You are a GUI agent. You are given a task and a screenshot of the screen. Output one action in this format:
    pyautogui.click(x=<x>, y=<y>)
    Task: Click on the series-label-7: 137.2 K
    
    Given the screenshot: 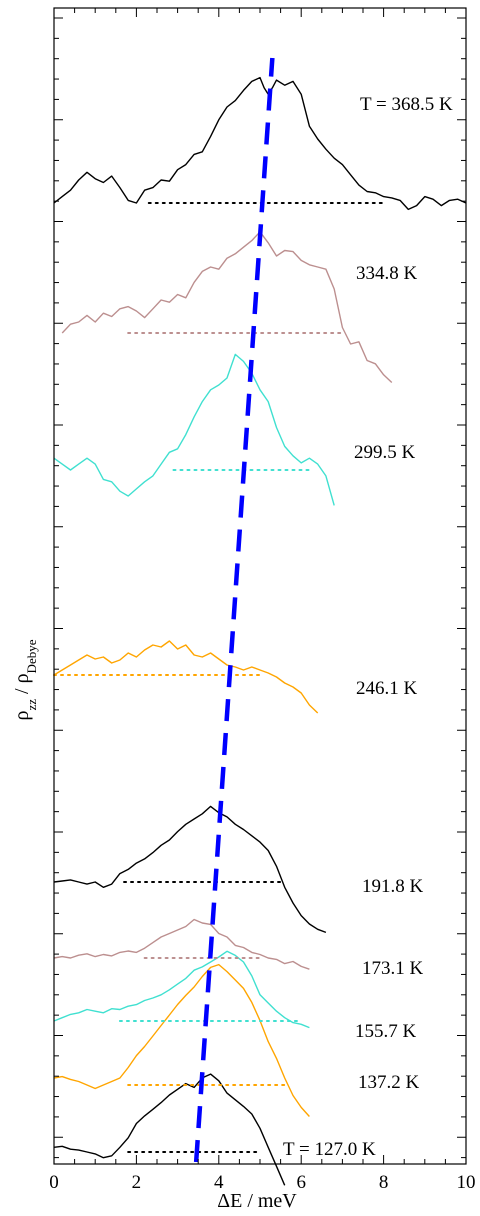 What is the action you would take?
    pyautogui.click(x=389, y=1082)
    